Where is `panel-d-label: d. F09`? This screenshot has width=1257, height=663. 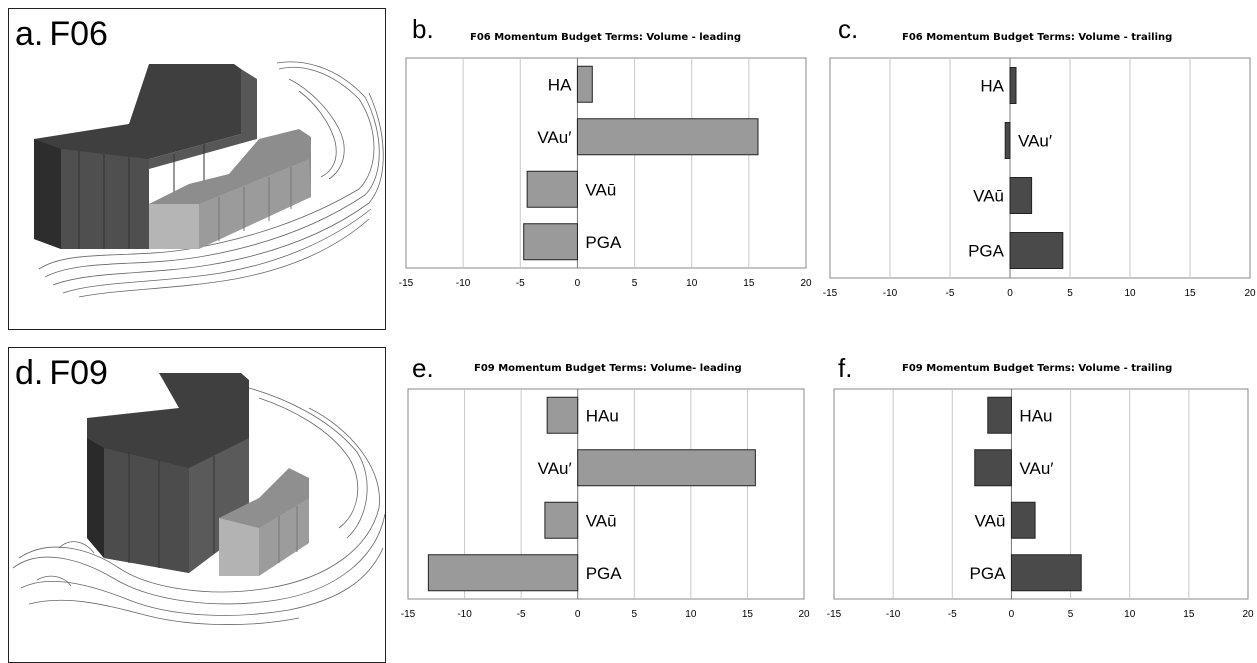
panel-d-label: d. F09 is located at coordinates (61, 373).